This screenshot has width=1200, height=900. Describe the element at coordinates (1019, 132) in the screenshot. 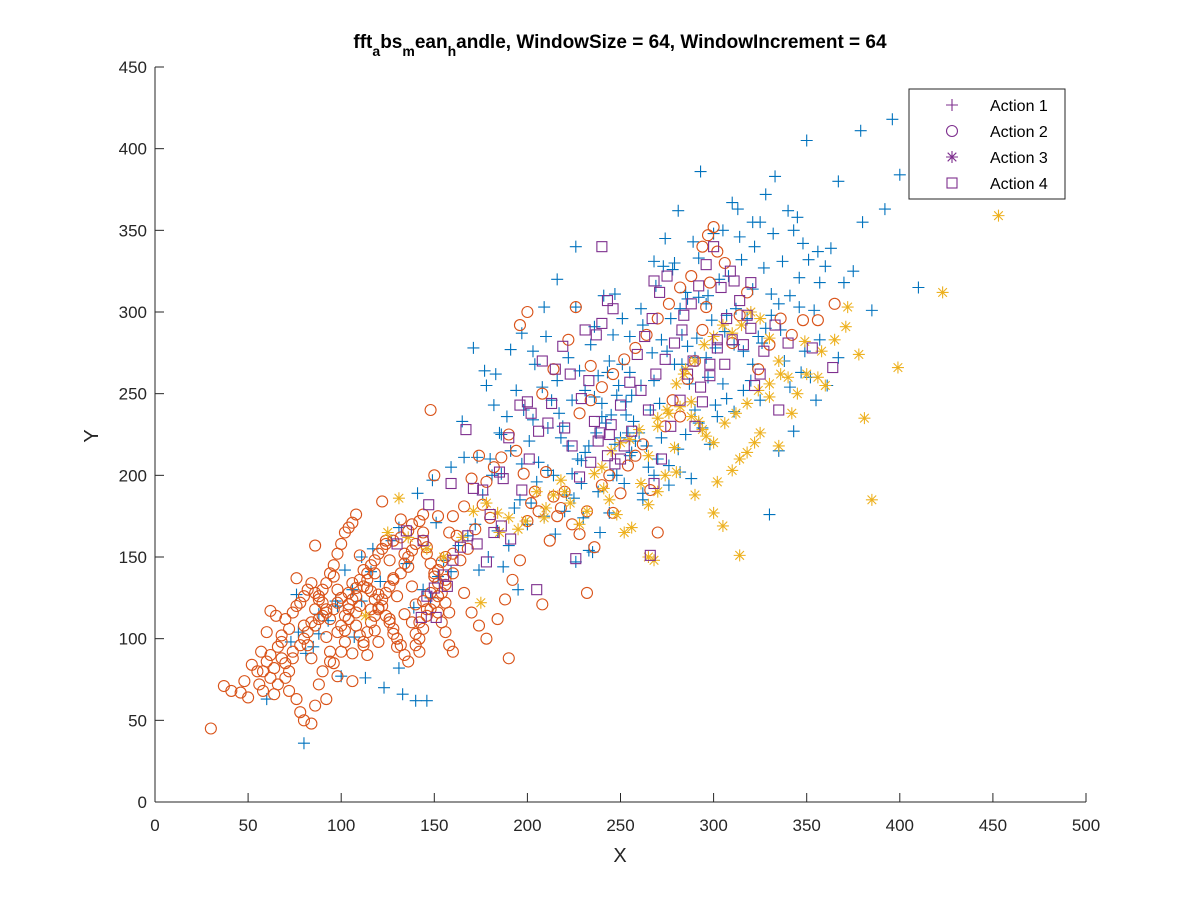

I see `legend-label: Action 2` at that location.